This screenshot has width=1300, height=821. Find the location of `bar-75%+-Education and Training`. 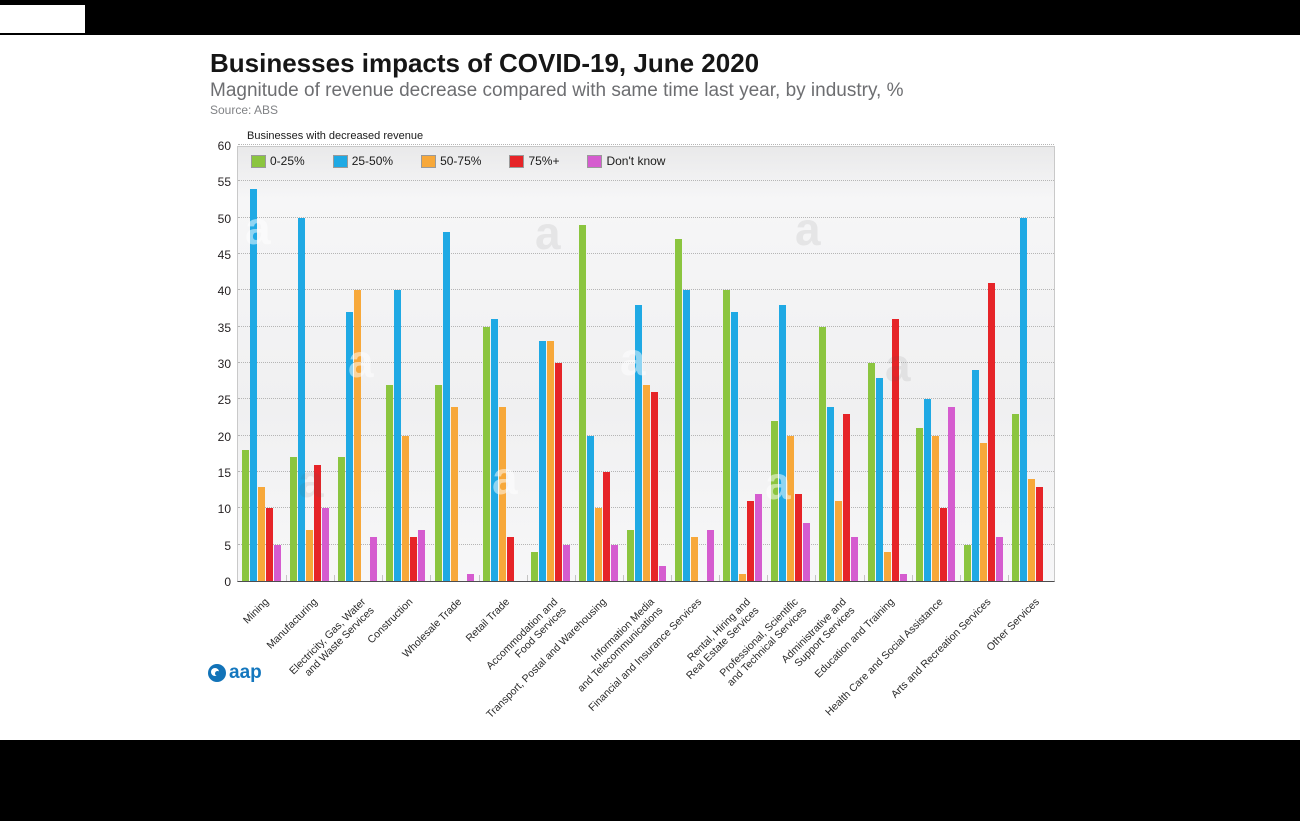

bar-75%+-Education and Training is located at coordinates (895, 450).